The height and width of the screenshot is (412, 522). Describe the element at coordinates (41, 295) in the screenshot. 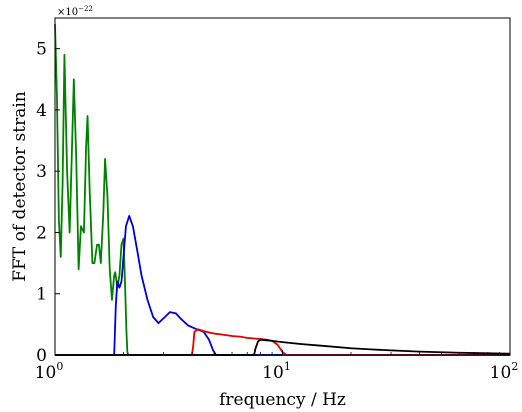

I see `y-tick-label: 1` at that location.